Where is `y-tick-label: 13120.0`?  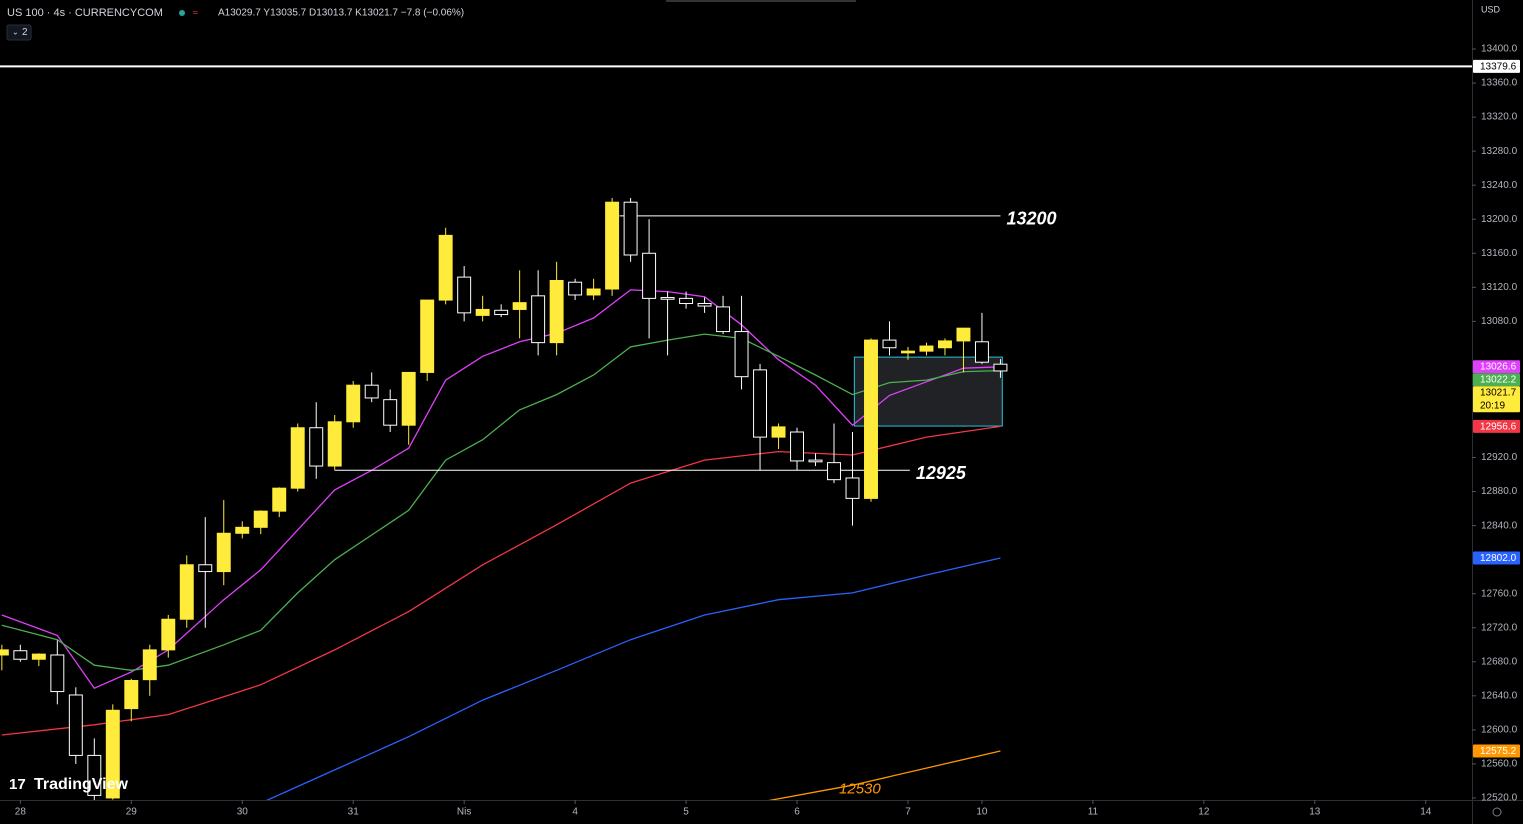
y-tick-label: 13120.0 is located at coordinates (1499, 287).